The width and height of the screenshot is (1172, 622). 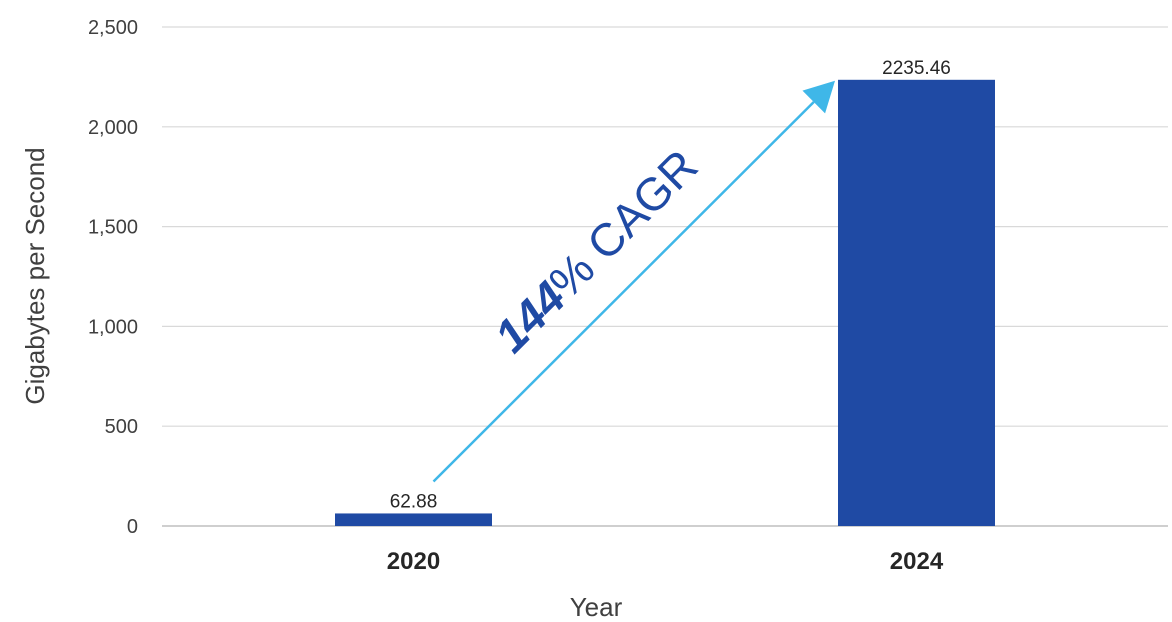 I want to click on data-label-2024: 2235.46, so click(x=916, y=68).